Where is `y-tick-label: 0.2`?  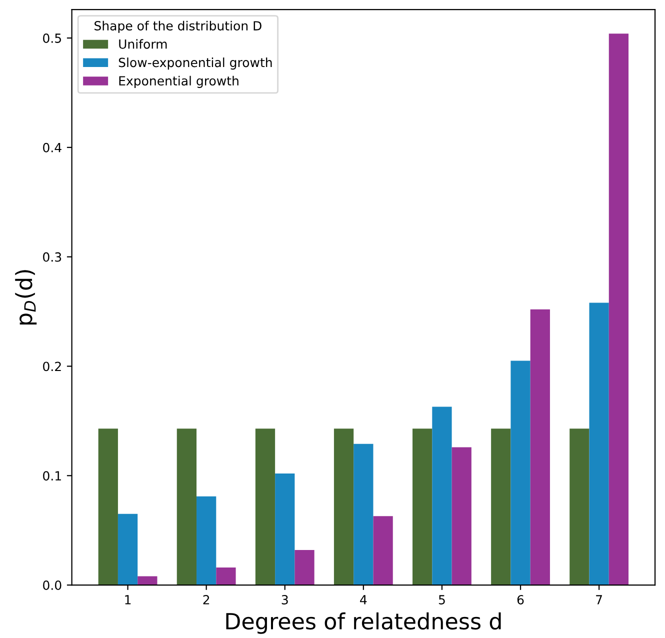 y-tick-label: 0.2 is located at coordinates (52, 367).